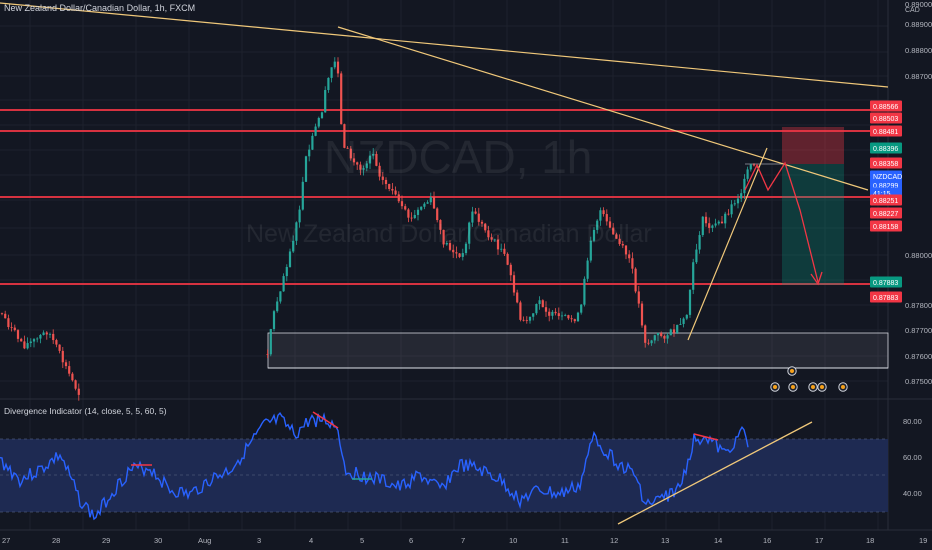 The width and height of the screenshot is (932, 550). I want to click on time-axis-label: 28, so click(56, 540).